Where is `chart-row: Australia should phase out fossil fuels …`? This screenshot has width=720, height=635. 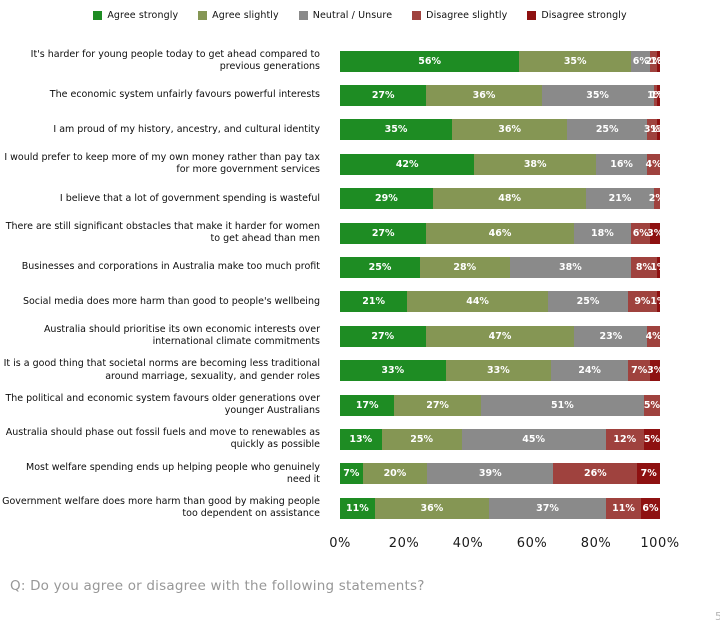
chart-row: Australia should phase out fossil fuels … is located at coordinates (360, 439).